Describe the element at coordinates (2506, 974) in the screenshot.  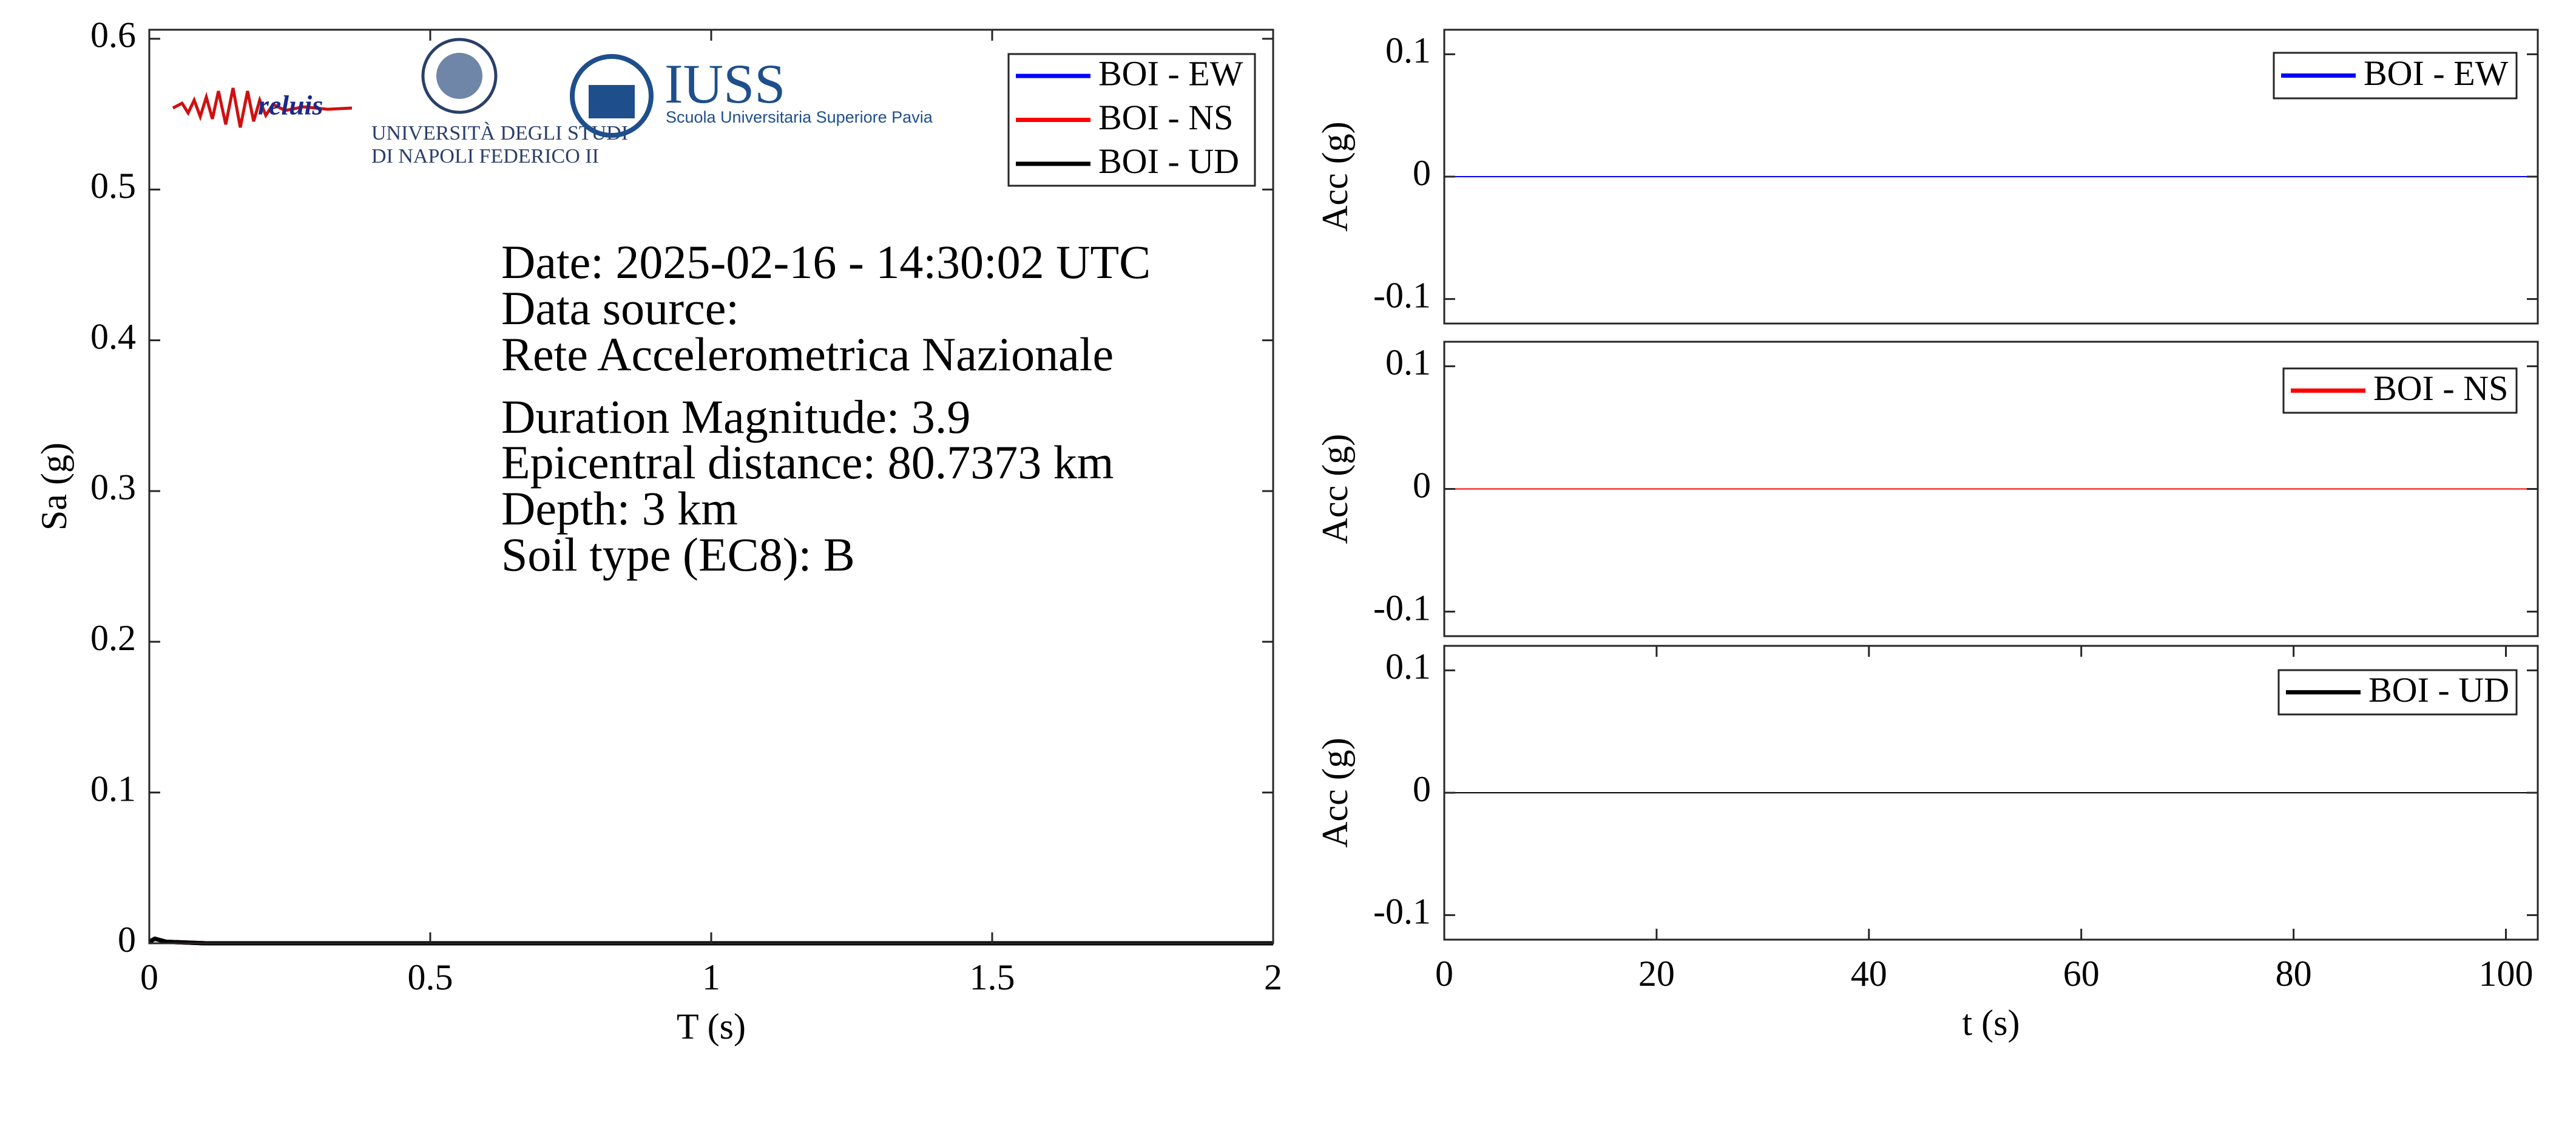
I see `x-tick-label: 100` at that location.